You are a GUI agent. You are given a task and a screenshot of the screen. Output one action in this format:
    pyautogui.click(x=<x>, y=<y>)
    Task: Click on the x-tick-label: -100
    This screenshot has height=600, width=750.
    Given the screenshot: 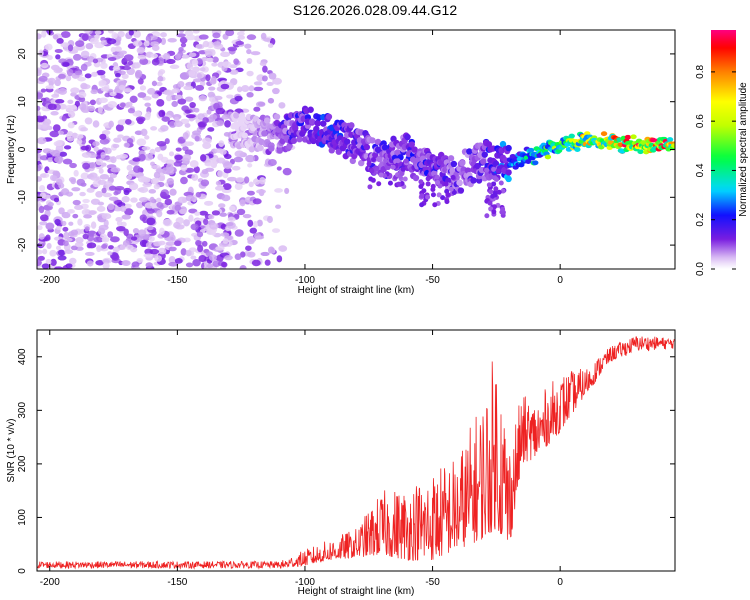 What is the action you would take?
    pyautogui.click(x=305, y=280)
    